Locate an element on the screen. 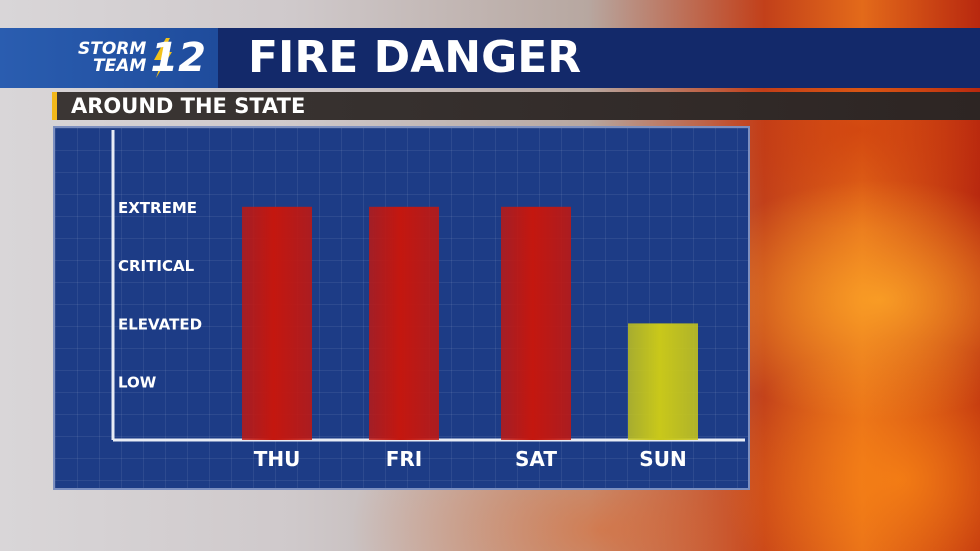  y-tick-label: EXTREME is located at coordinates (157, 208).